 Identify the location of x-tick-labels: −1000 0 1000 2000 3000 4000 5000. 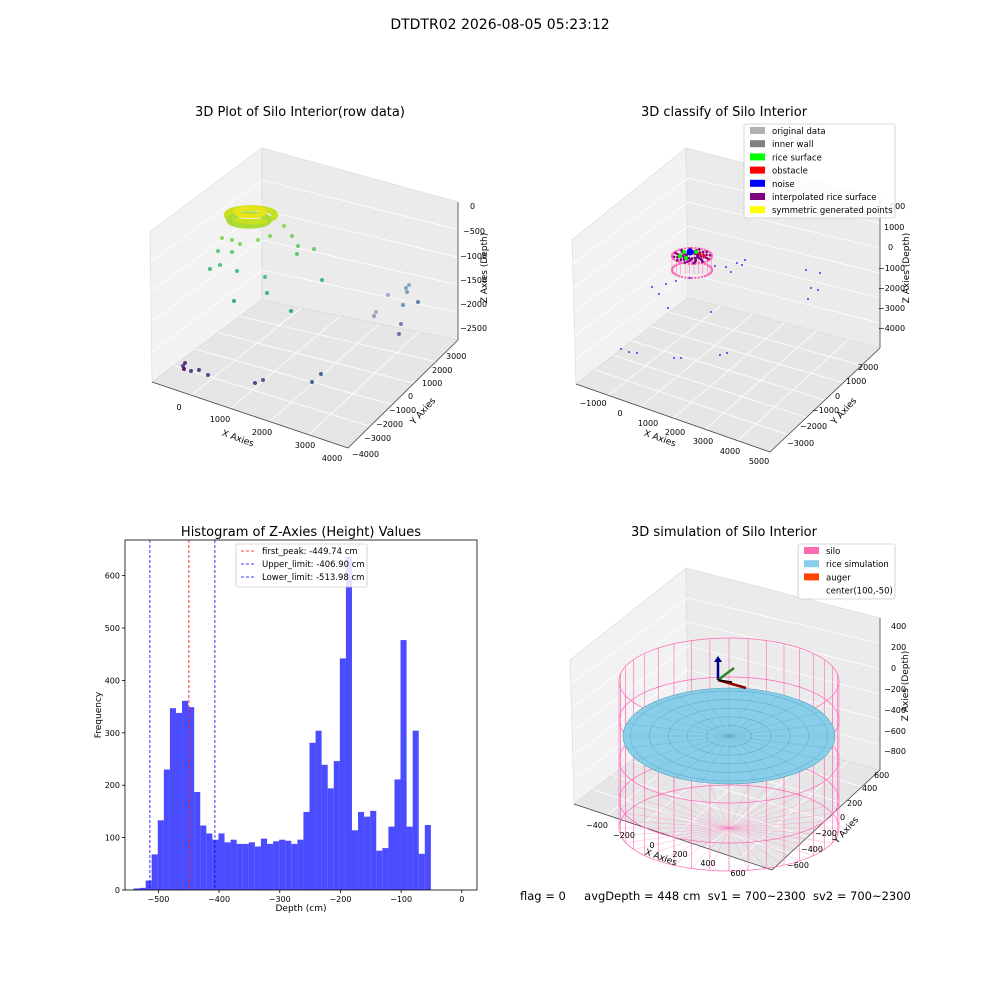
(674, 432).